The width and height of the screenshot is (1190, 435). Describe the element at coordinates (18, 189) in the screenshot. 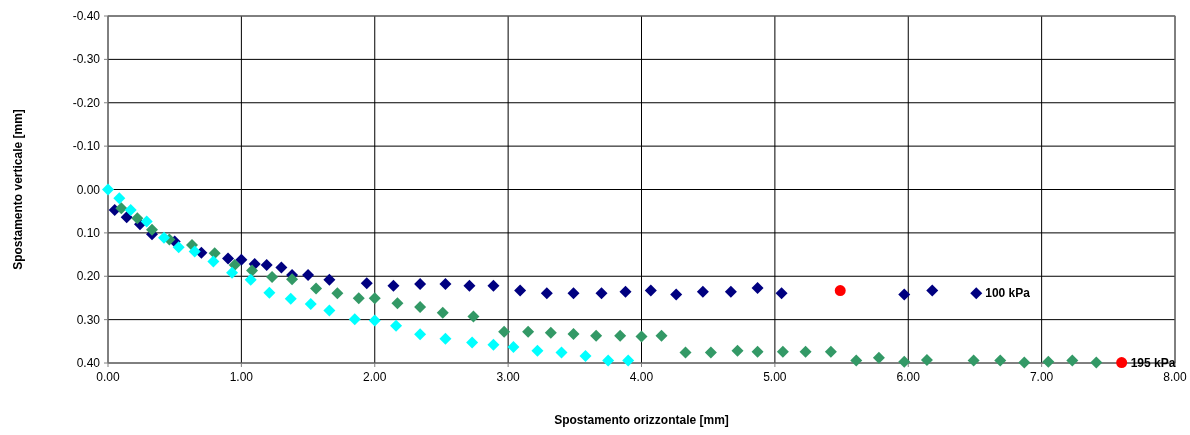

I see `y-axis-title: Spostamento verticale [mm]` at that location.